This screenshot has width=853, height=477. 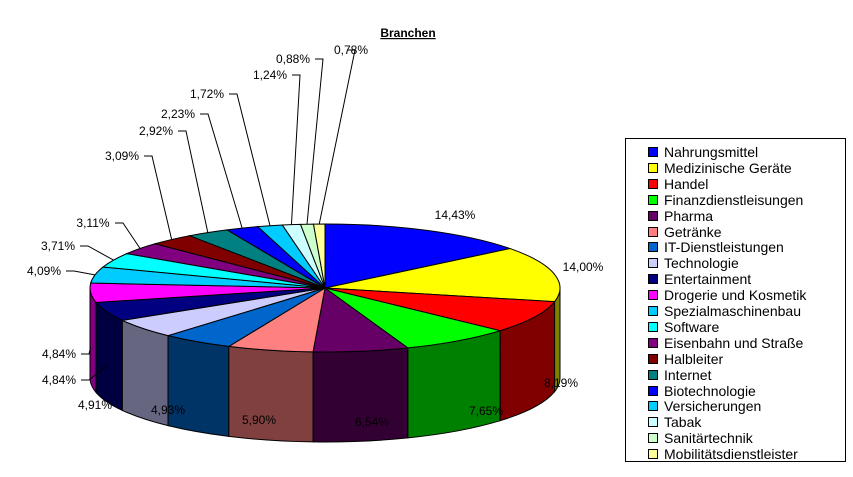 I want to click on legend-label: Software, so click(x=692, y=326).